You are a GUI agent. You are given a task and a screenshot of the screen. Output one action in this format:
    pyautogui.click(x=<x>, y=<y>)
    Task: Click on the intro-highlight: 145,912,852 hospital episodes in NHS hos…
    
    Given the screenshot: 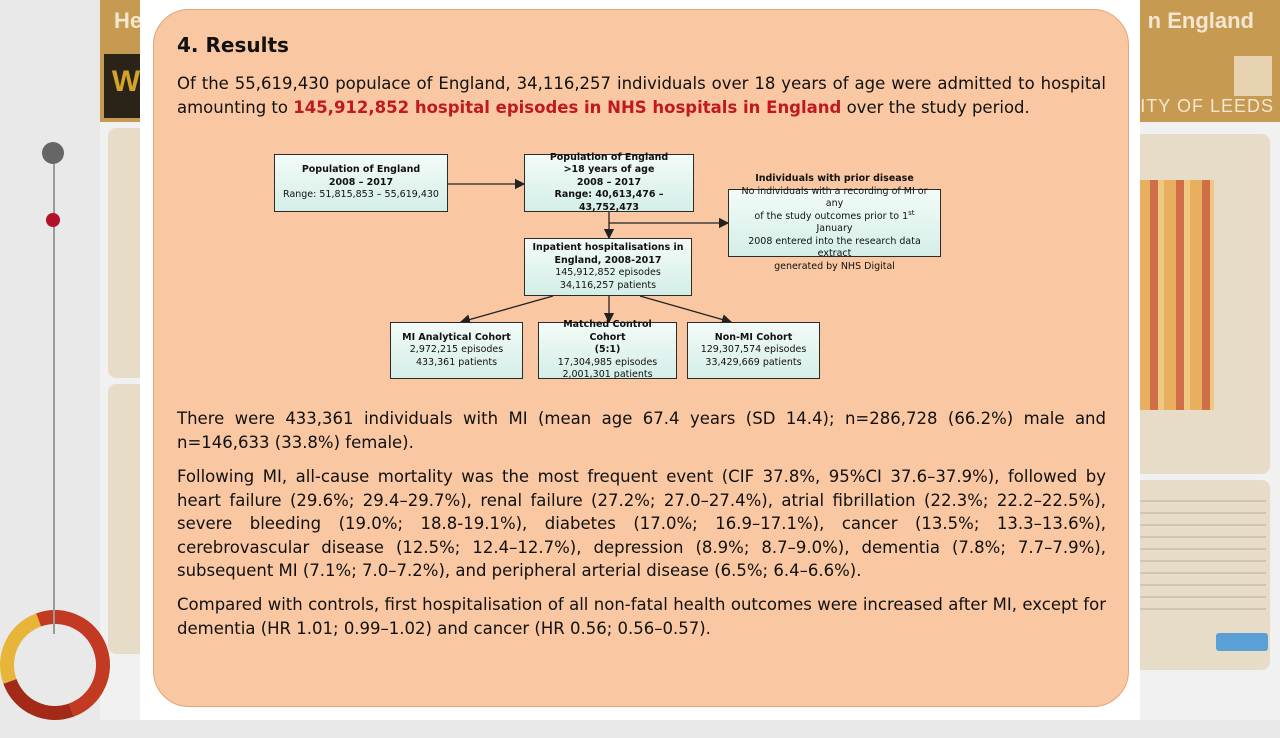 What is the action you would take?
    pyautogui.click(x=567, y=107)
    